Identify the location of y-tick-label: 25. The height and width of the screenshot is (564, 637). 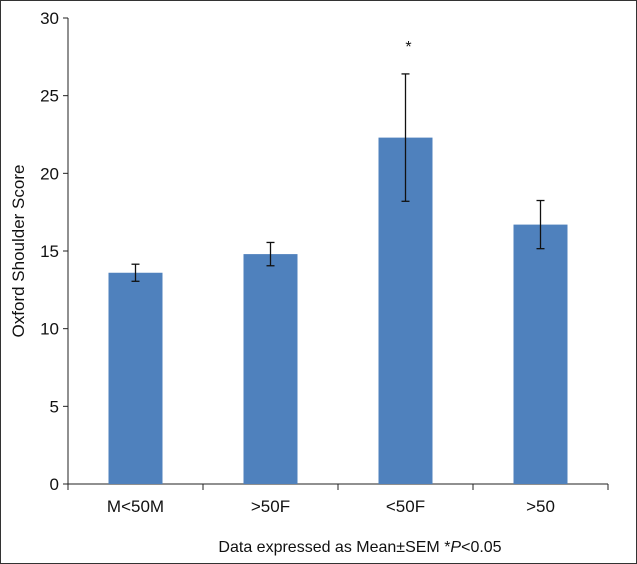
(49, 96).